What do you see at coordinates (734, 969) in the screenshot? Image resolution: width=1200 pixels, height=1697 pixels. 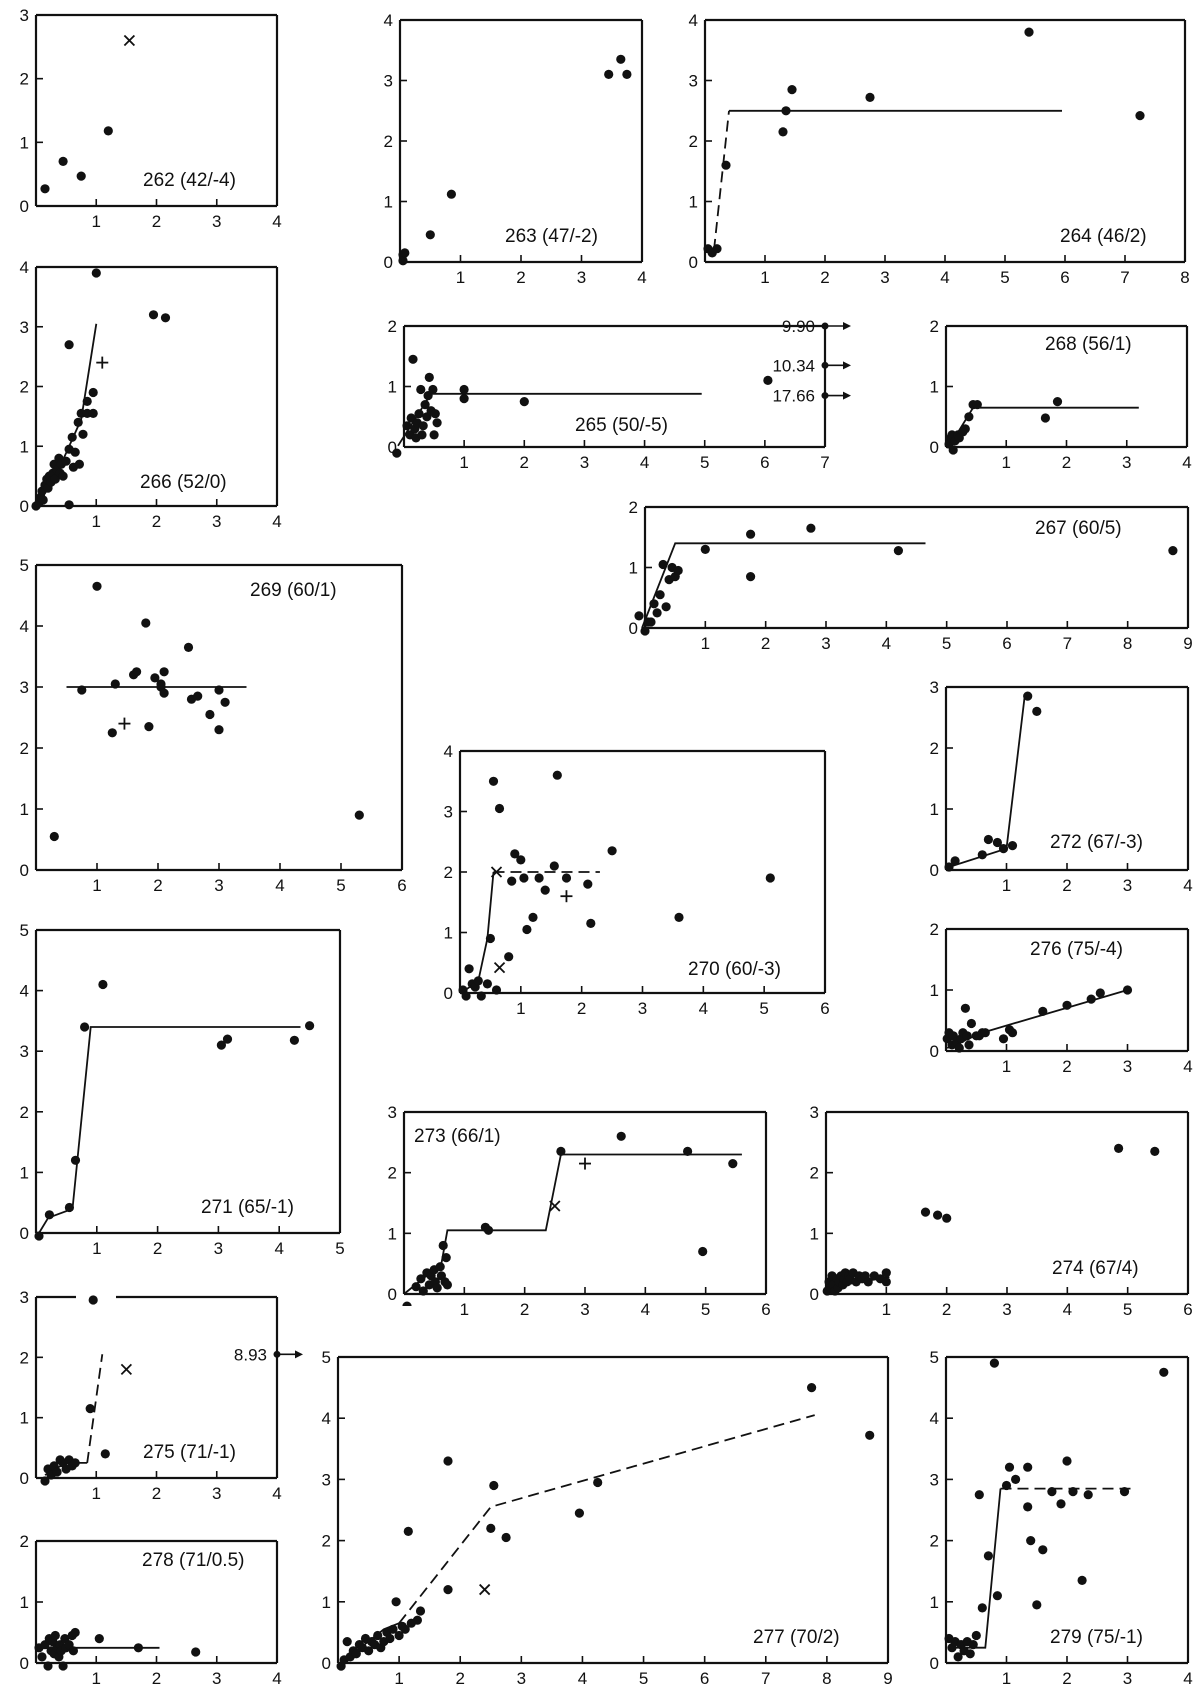 I see `panel-label: 270 (60/-3)` at bounding box center [734, 969].